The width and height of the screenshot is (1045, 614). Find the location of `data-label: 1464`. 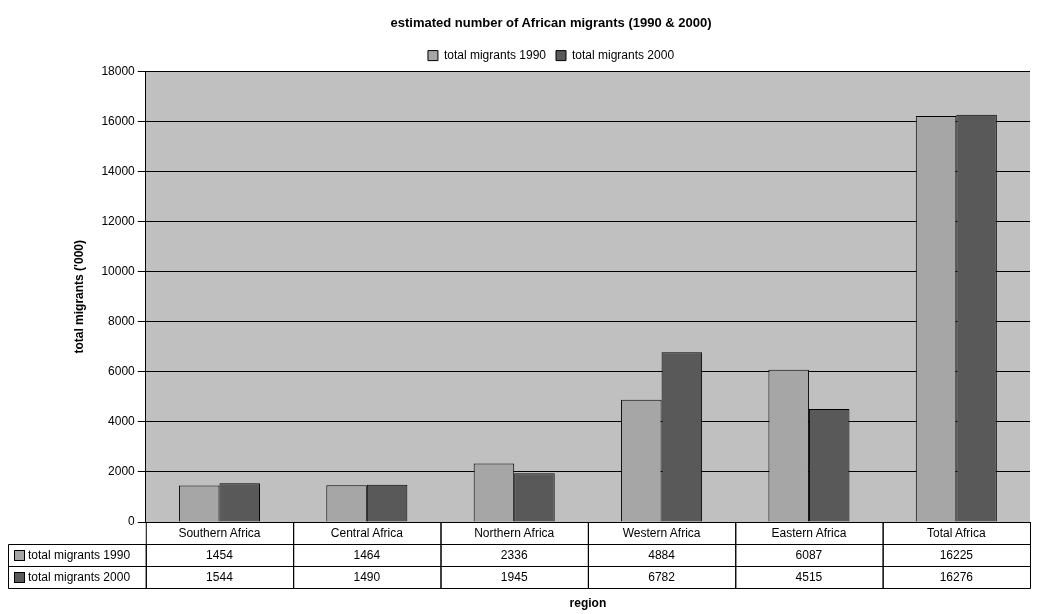

data-label: 1464 is located at coordinates (367, 555).